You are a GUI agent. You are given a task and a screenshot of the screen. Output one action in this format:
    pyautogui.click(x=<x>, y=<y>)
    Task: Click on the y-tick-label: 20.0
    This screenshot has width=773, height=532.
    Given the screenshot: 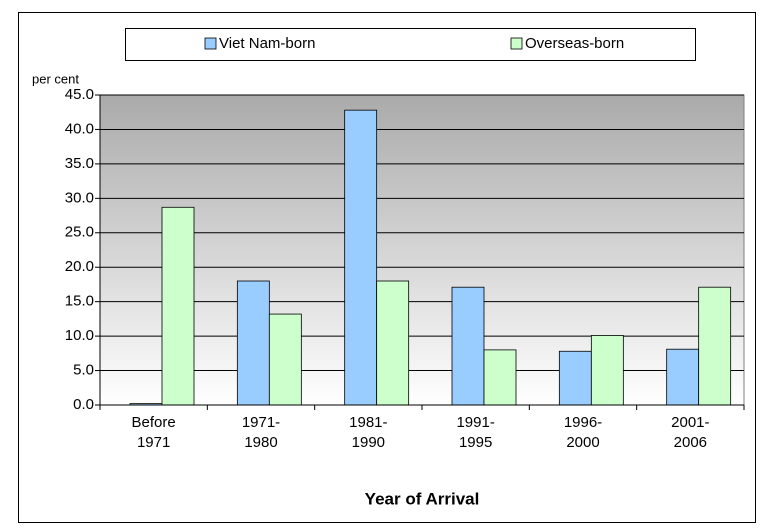 What is the action you would take?
    pyautogui.click(x=79, y=266)
    